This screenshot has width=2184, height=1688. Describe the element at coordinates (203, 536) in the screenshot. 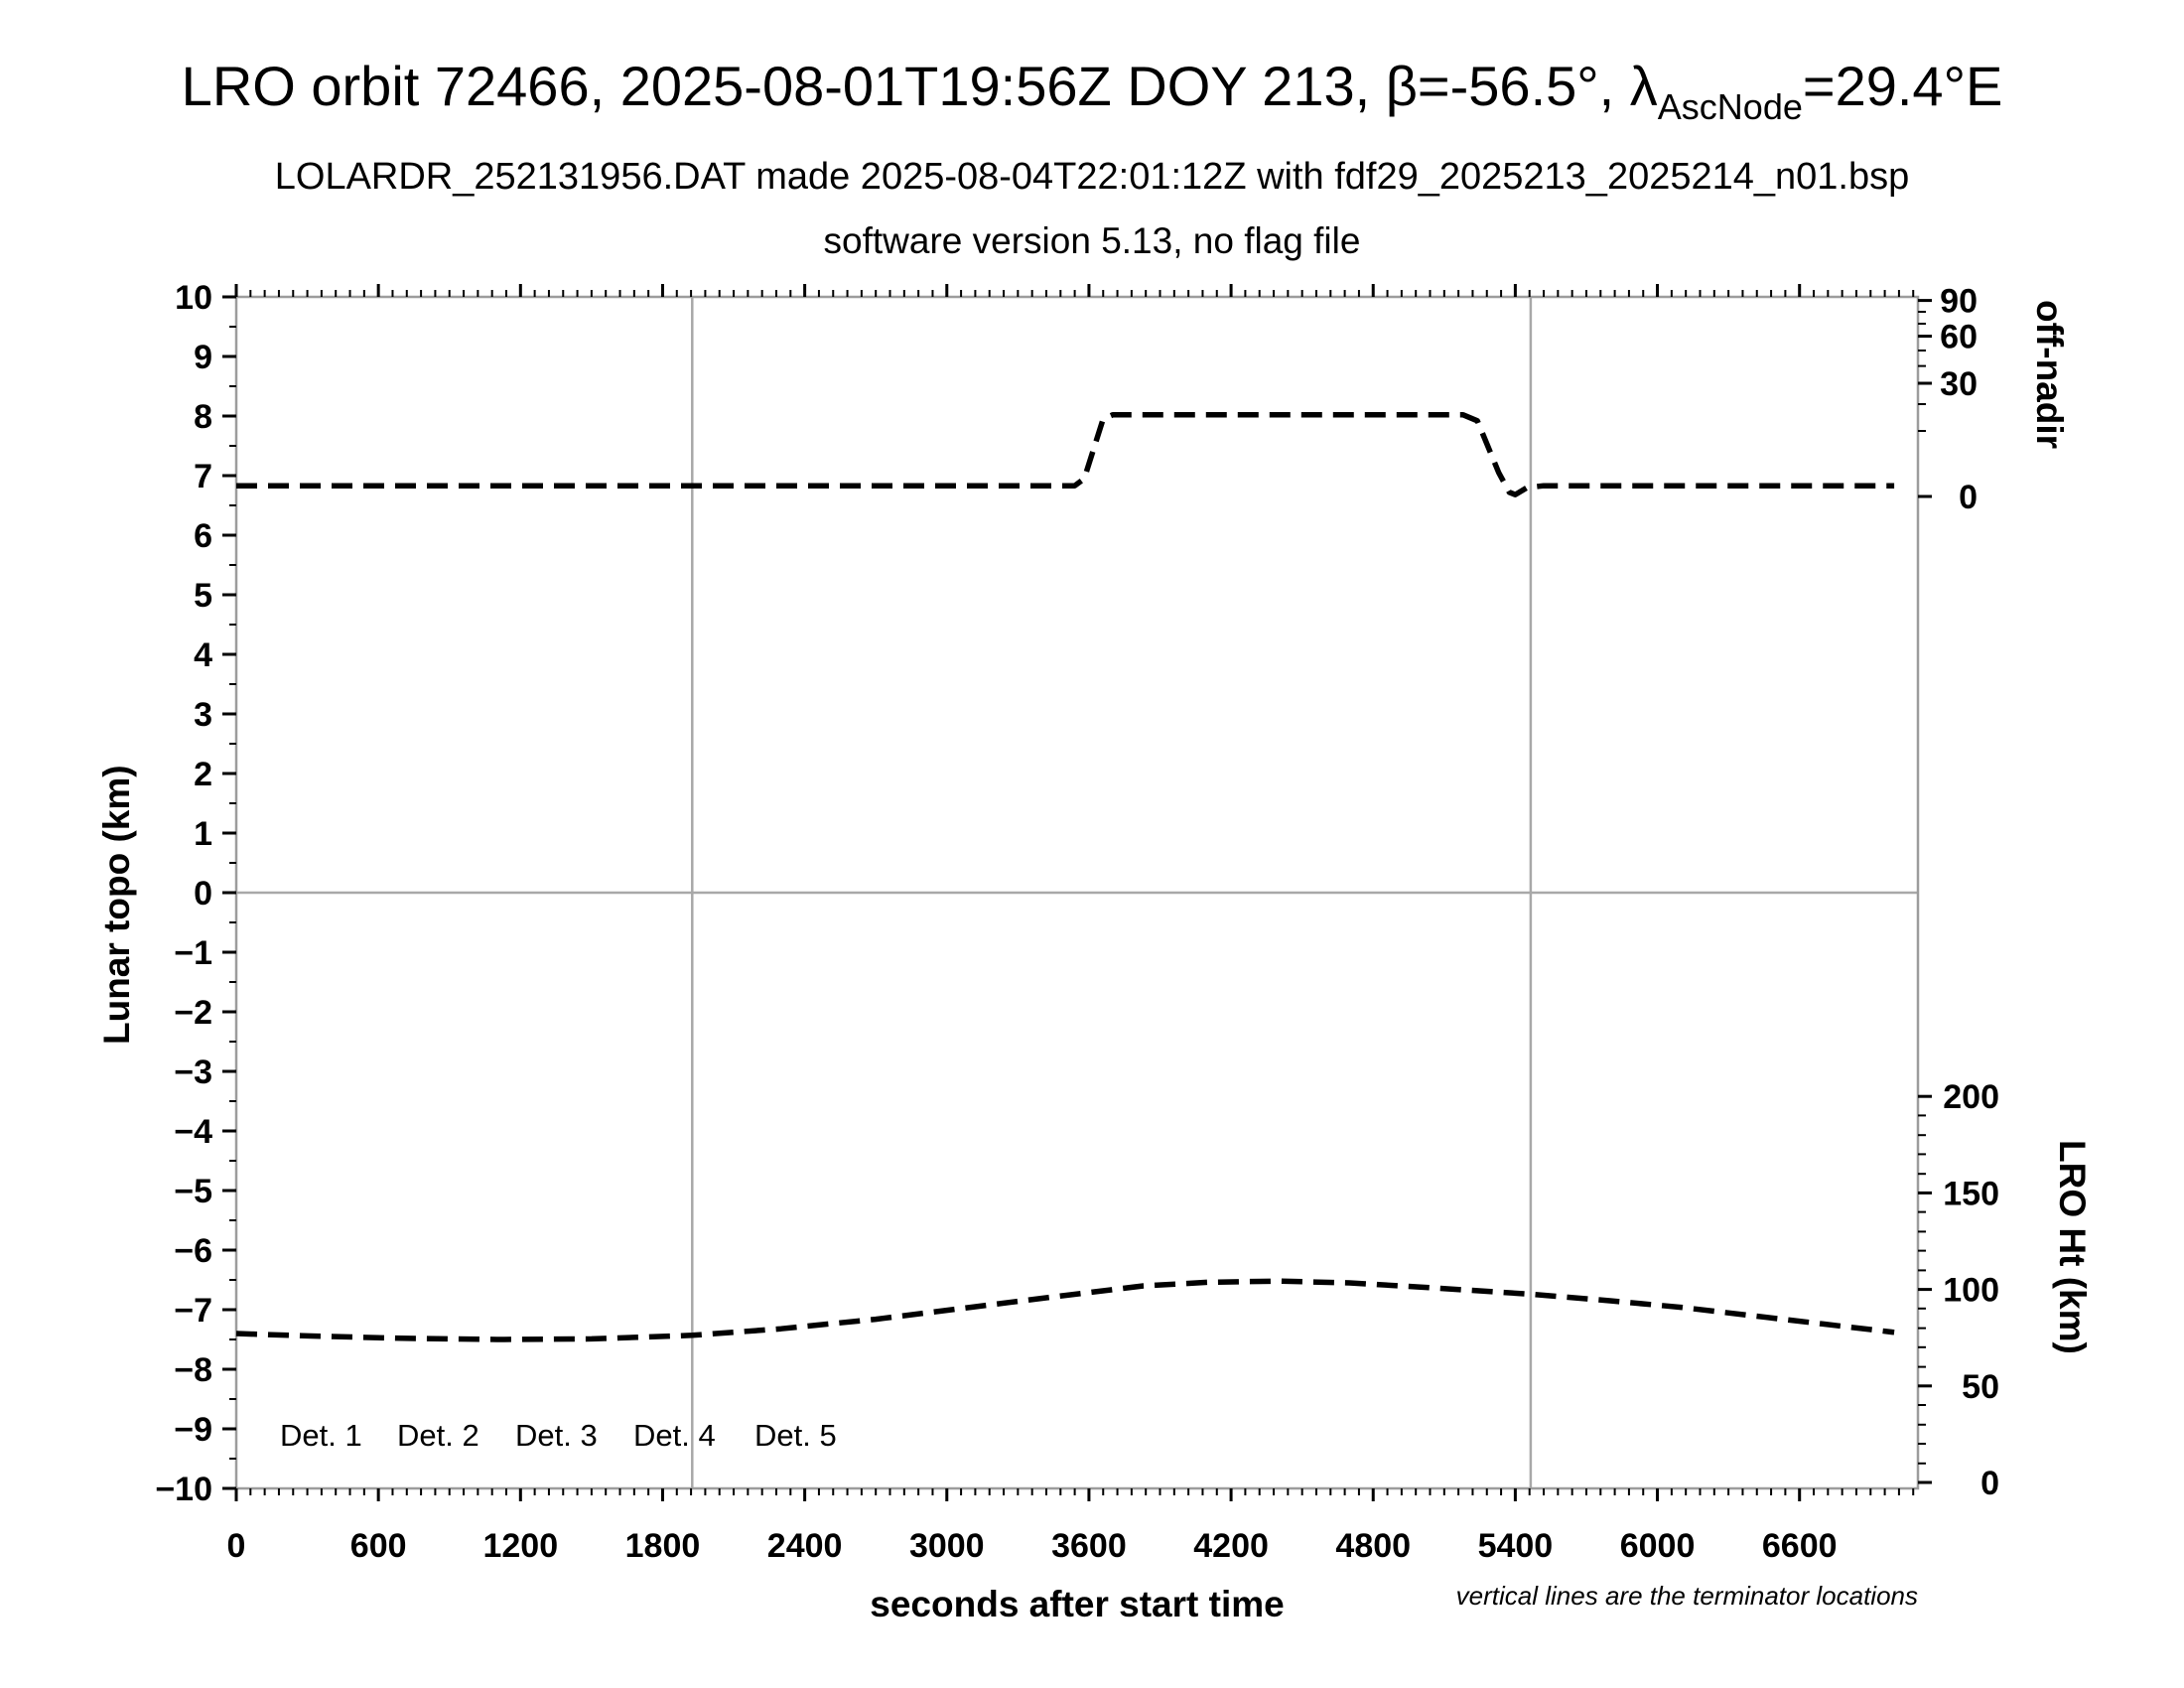

I see `y-tick-label: 6` at that location.